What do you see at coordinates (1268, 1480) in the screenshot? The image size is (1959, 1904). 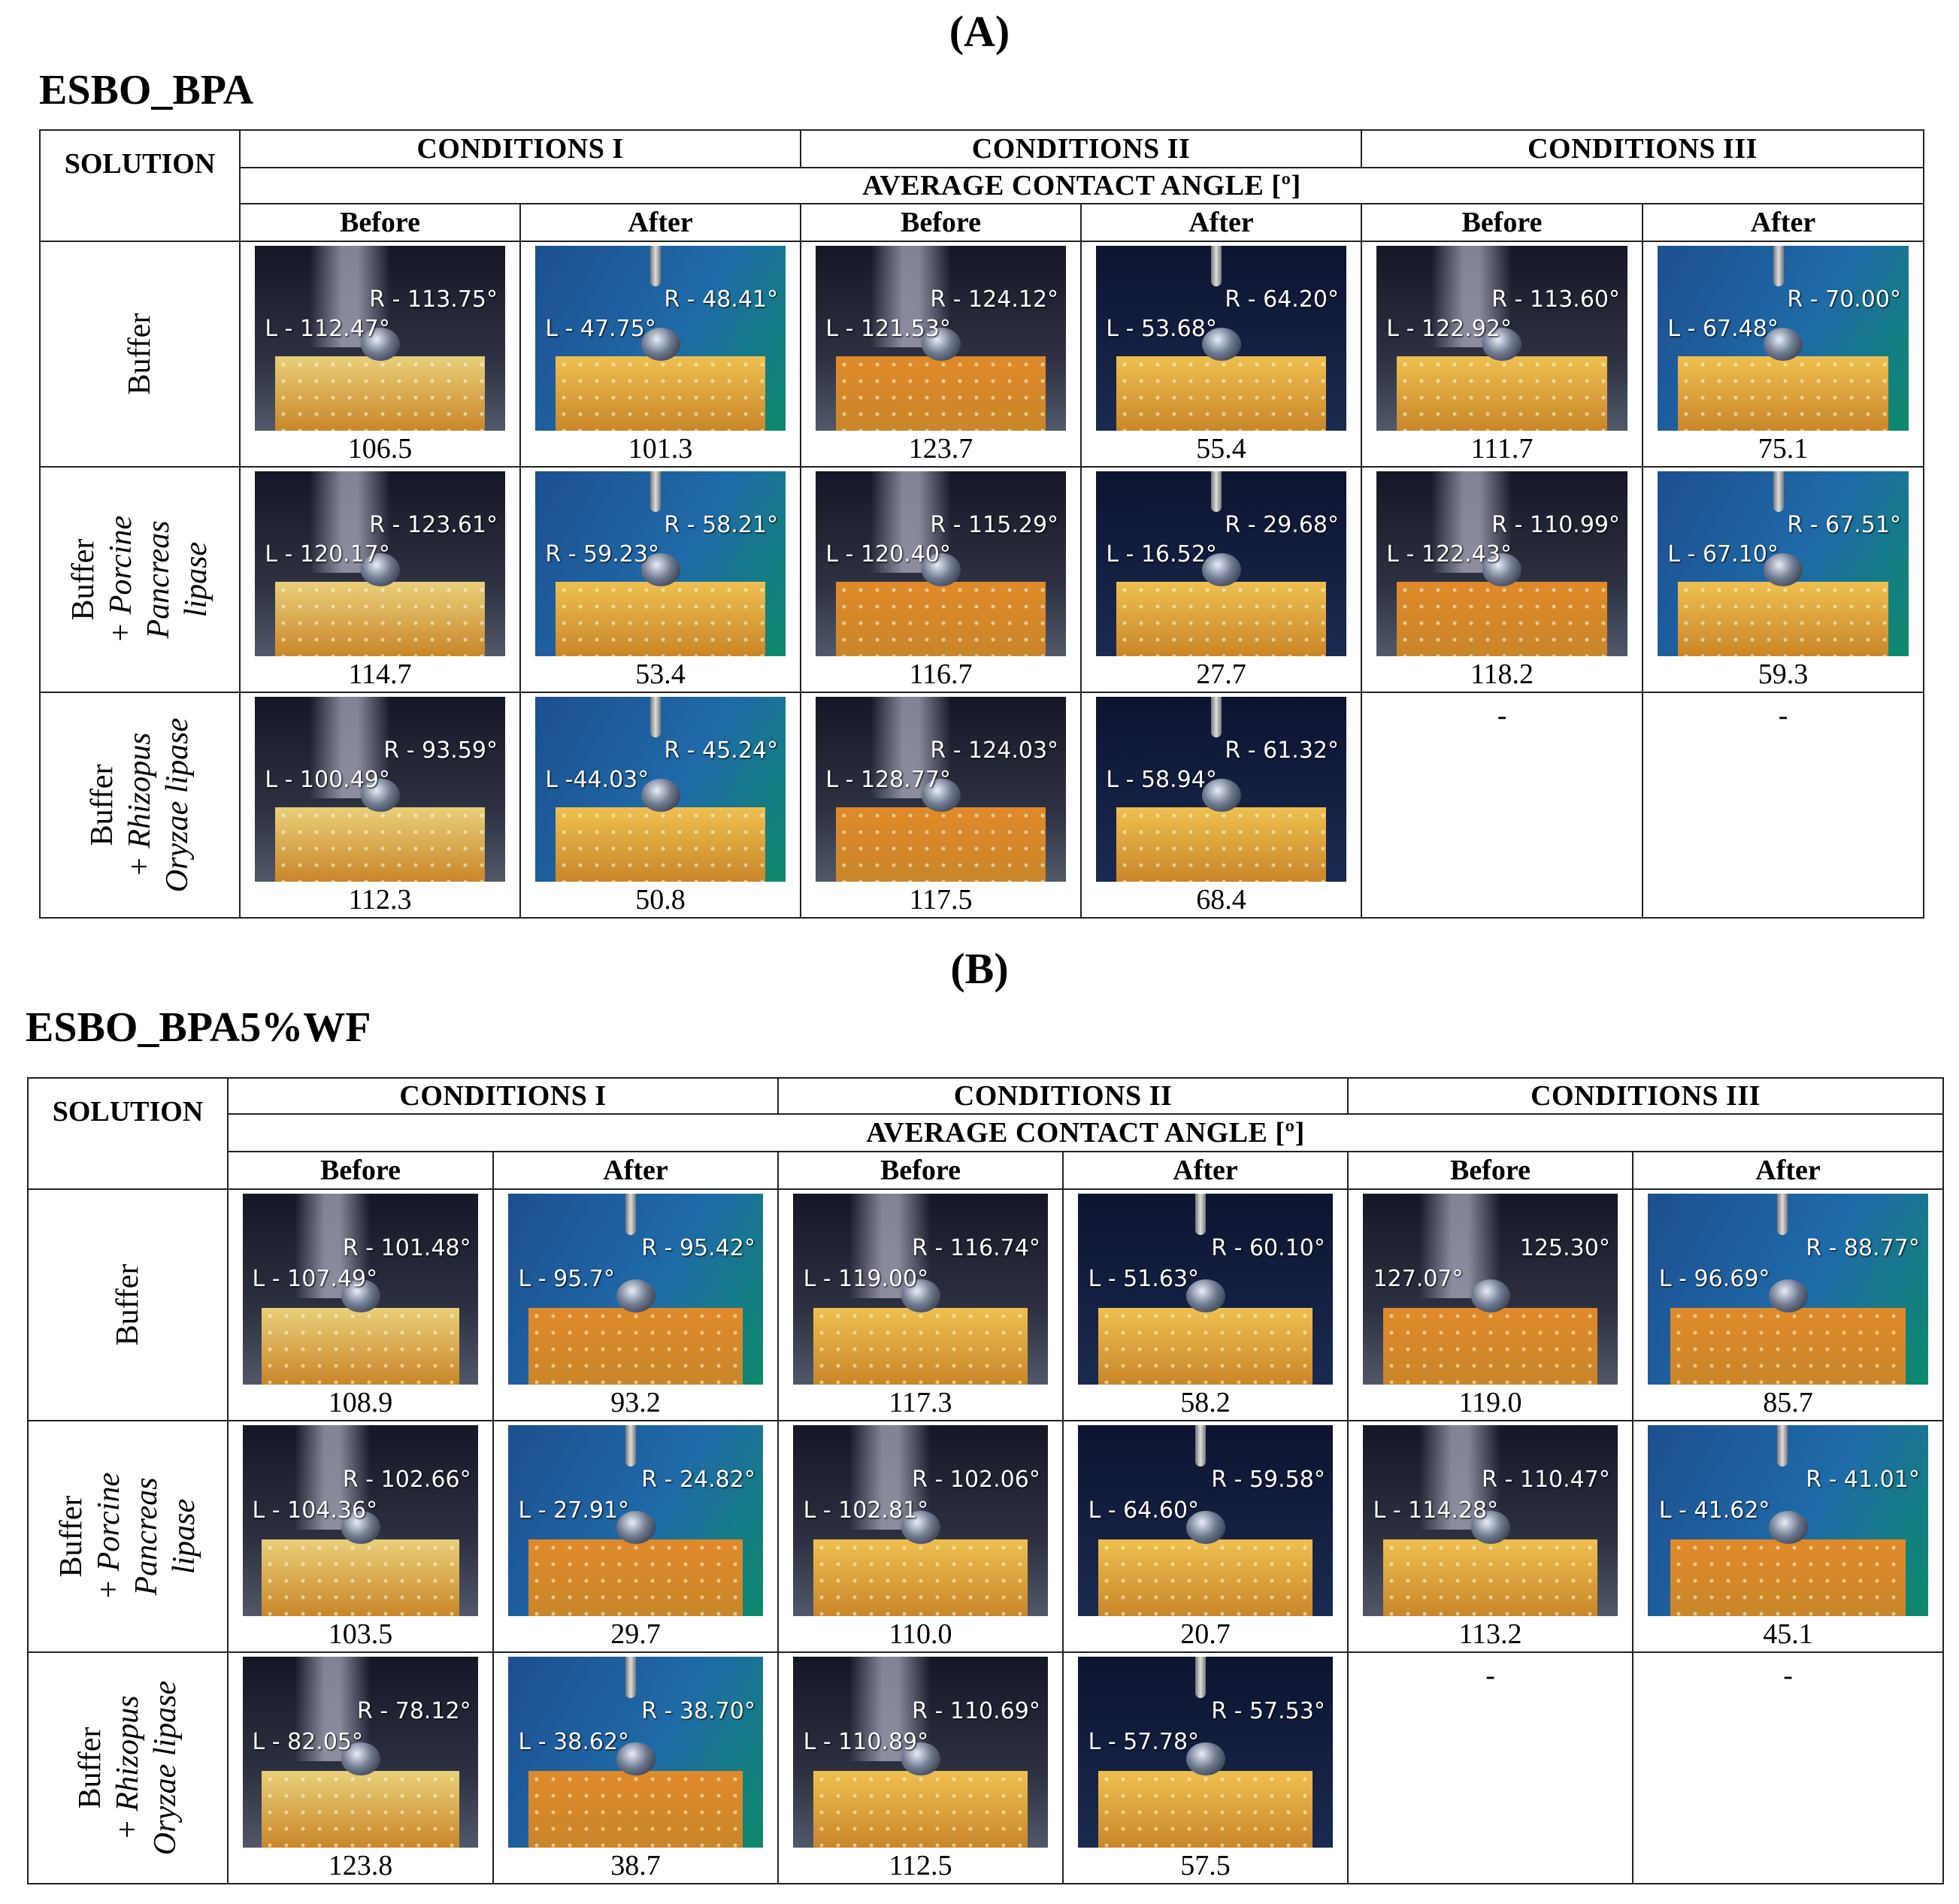 I see `right-angle-label: R - 59.58°` at bounding box center [1268, 1480].